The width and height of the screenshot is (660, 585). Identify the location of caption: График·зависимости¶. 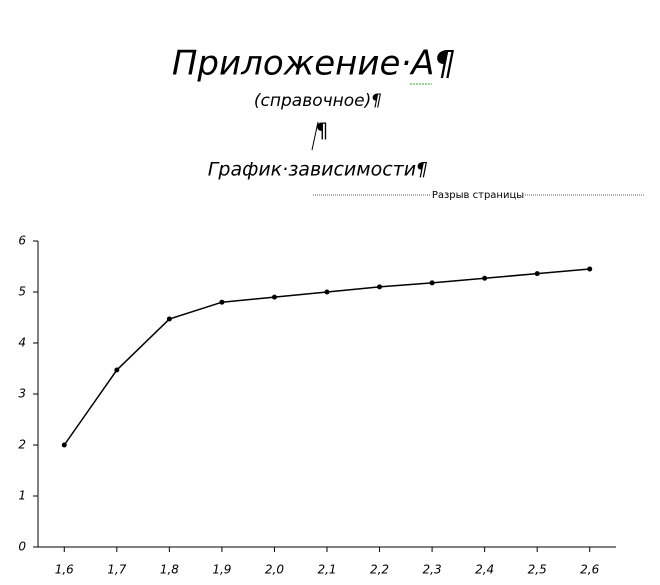
(318, 170).